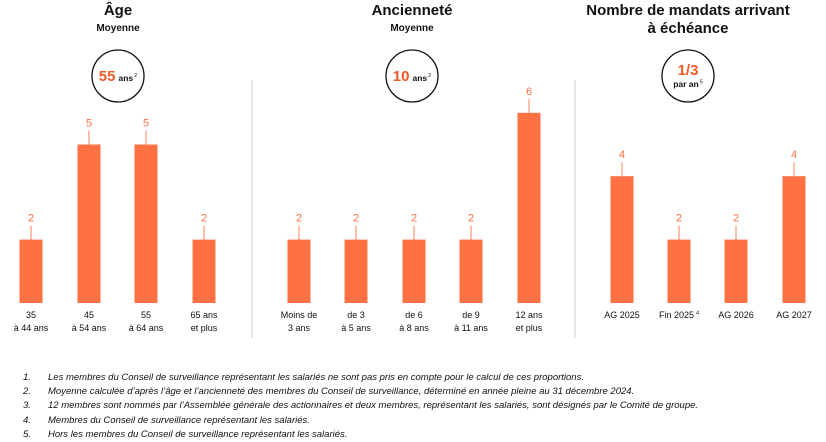 The image size is (826, 442). Describe the element at coordinates (89, 315) in the screenshot. I see `category-label: 45` at that location.